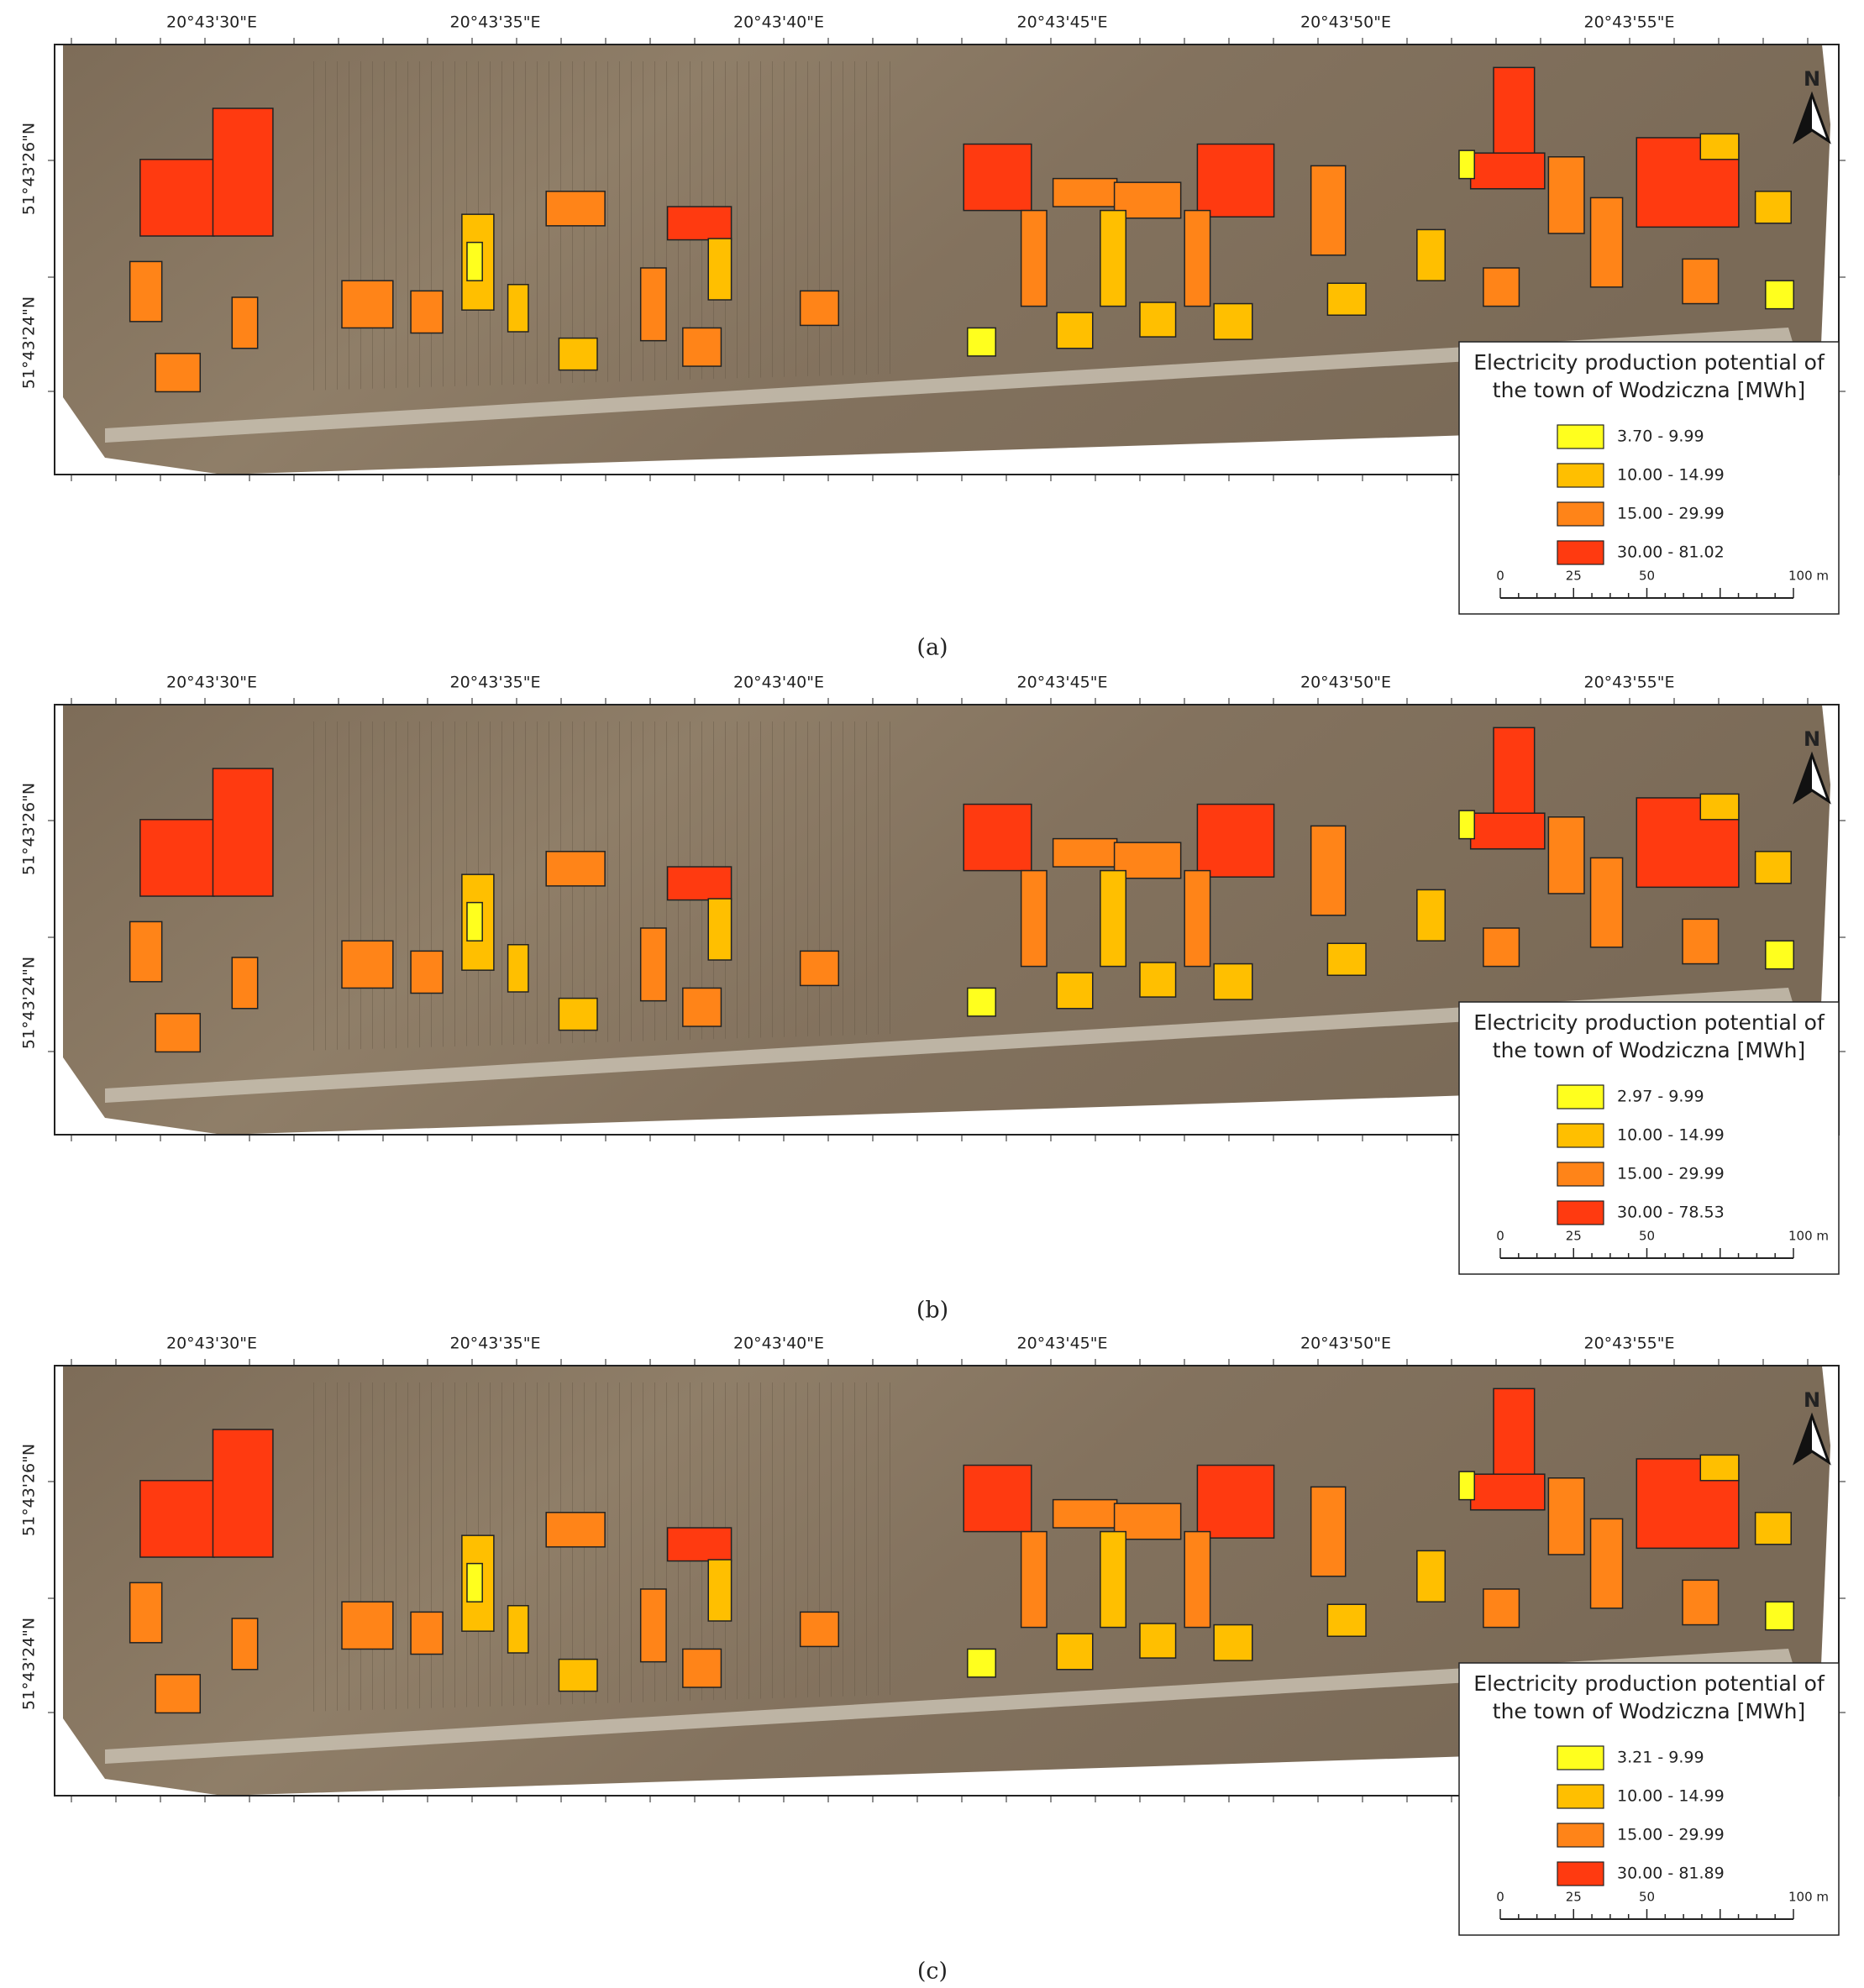 The width and height of the screenshot is (1864, 1988). What do you see at coordinates (1671, 475) in the screenshot?
I see `legend-label: 10.00 - 14.99` at bounding box center [1671, 475].